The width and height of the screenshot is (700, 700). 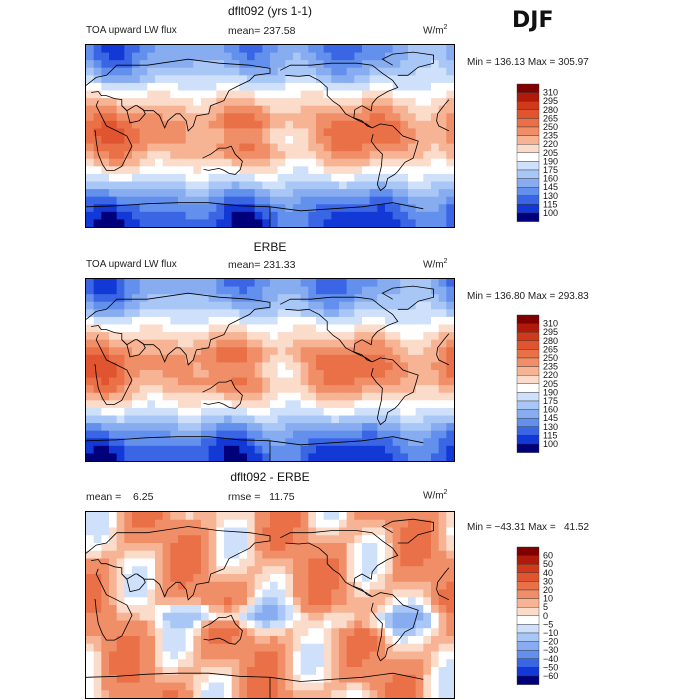 I want to click on colorbar-tick-label: 130, so click(x=550, y=427).